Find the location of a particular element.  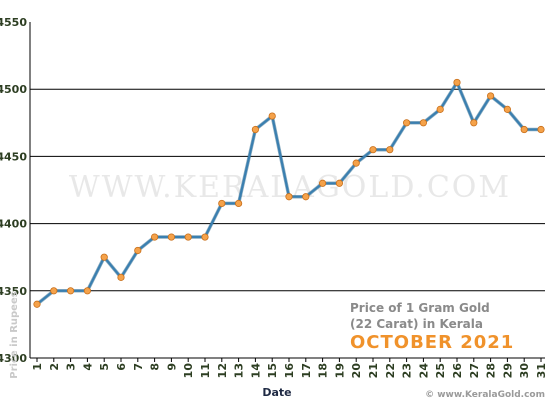

x-tick-label: 6 is located at coordinates (121, 367).